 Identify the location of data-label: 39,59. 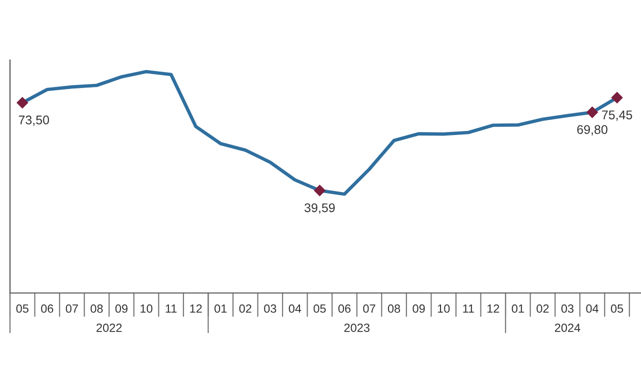
(319, 208).